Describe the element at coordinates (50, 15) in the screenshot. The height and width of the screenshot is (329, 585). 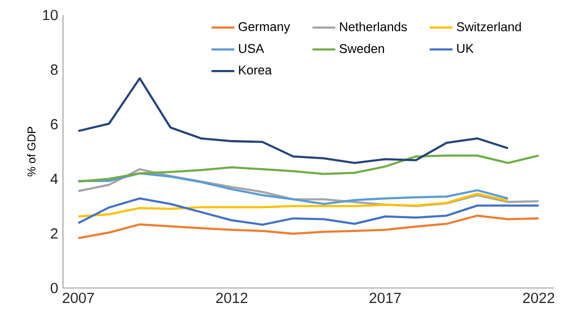
I see `y-tick-label: 10` at that location.